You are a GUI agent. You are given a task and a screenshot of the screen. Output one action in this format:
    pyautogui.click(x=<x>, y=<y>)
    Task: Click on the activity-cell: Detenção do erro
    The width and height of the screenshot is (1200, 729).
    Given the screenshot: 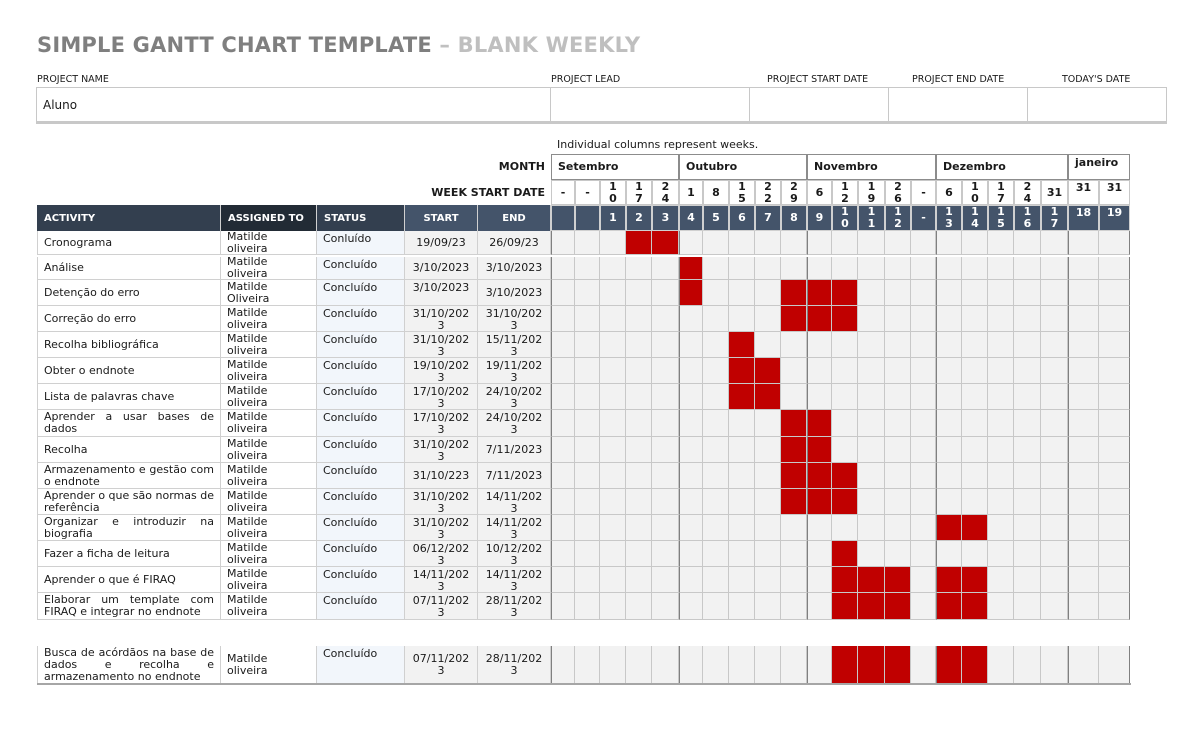 What is the action you would take?
    pyautogui.click(x=129, y=293)
    